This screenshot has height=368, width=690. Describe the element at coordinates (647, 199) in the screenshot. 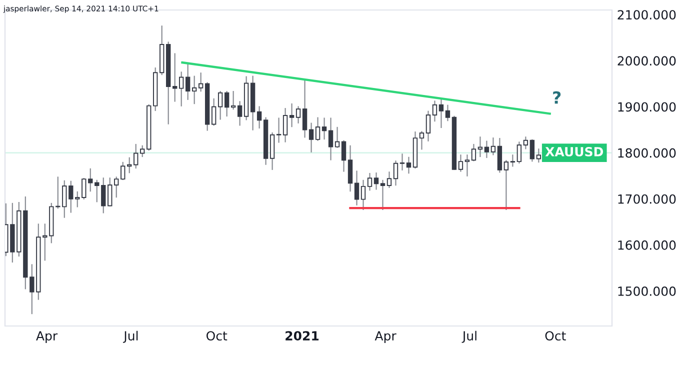

I see `y-tick-label: 1700.000` at that location.